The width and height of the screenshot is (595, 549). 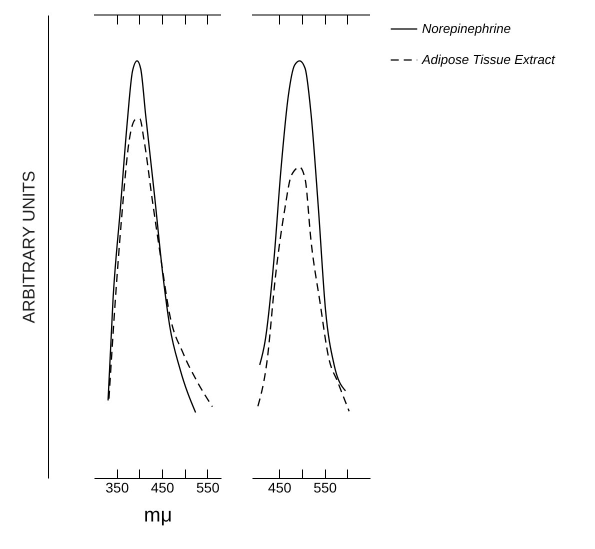 What do you see at coordinates (158, 515) in the screenshot?
I see `x-axis-title: mμ` at bounding box center [158, 515].